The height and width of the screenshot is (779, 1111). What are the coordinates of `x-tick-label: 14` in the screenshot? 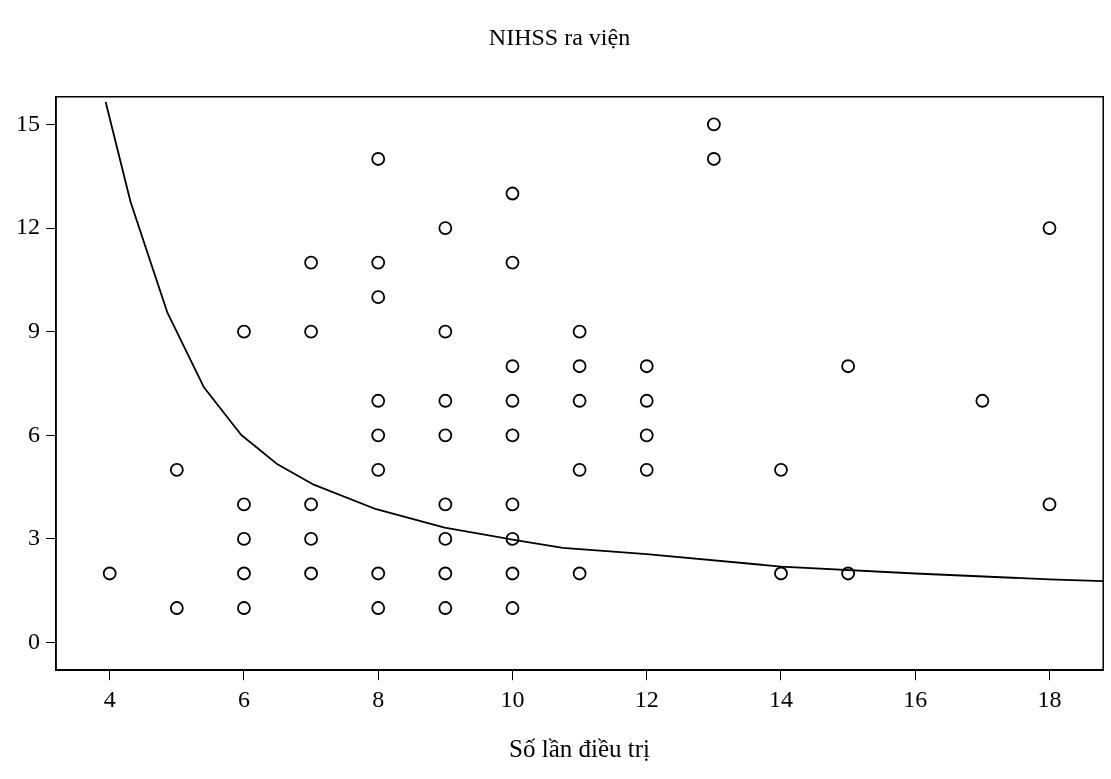 It's located at (780, 698).